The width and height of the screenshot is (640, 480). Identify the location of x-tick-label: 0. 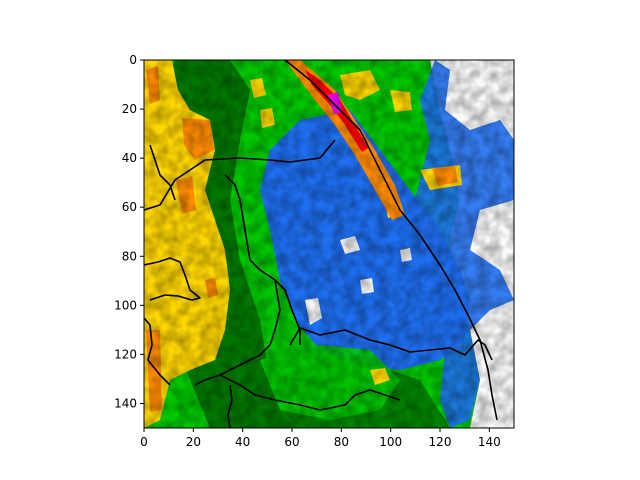
(144, 442).